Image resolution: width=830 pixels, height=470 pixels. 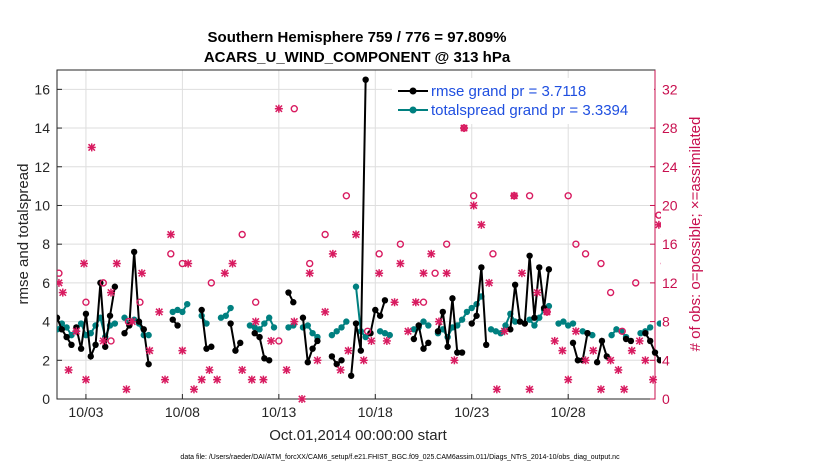 What do you see at coordinates (46, 322) in the screenshot?
I see `y-tick-label: 4` at bounding box center [46, 322].